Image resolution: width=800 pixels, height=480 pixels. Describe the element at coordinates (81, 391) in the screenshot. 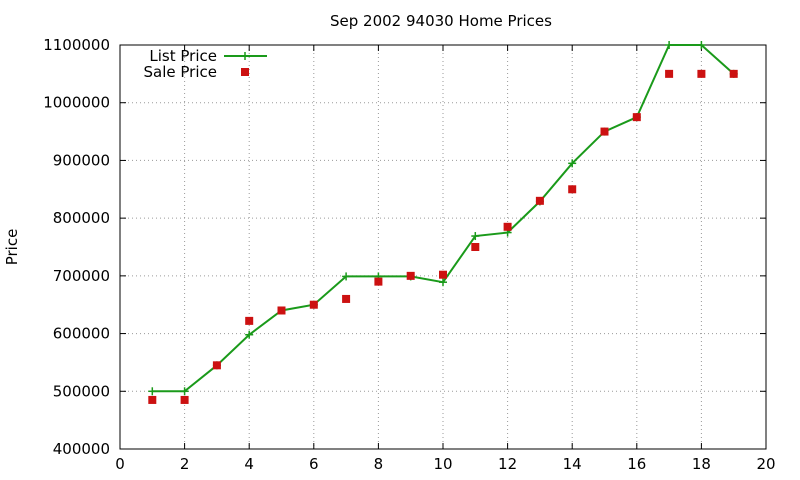

I see `y-tick-label: 500000` at that location.